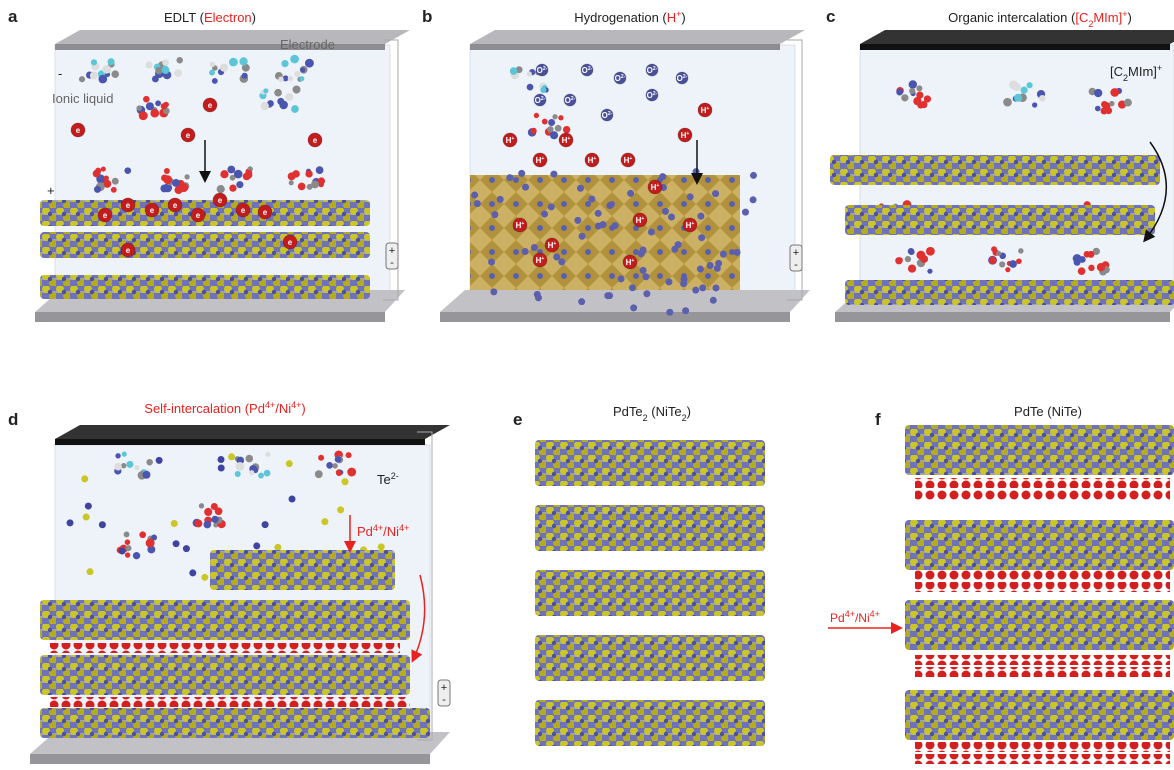 The width and height of the screenshot is (1174, 770). I want to click on title-part: ), so click(1130, 17).